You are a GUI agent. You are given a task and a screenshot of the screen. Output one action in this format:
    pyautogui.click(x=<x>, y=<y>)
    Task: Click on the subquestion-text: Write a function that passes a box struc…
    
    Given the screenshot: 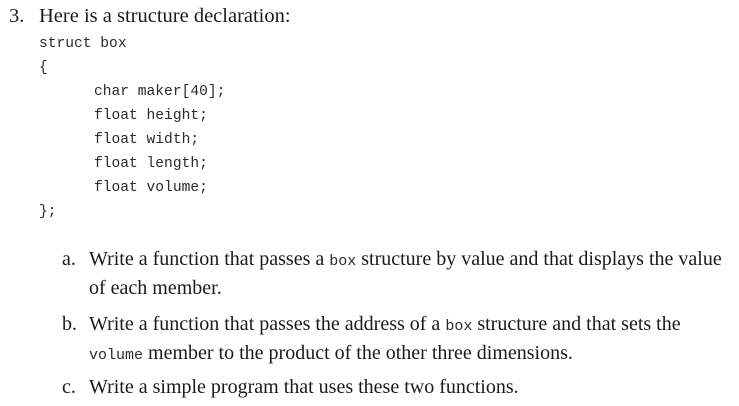 What is the action you would take?
    pyautogui.click(x=410, y=273)
    